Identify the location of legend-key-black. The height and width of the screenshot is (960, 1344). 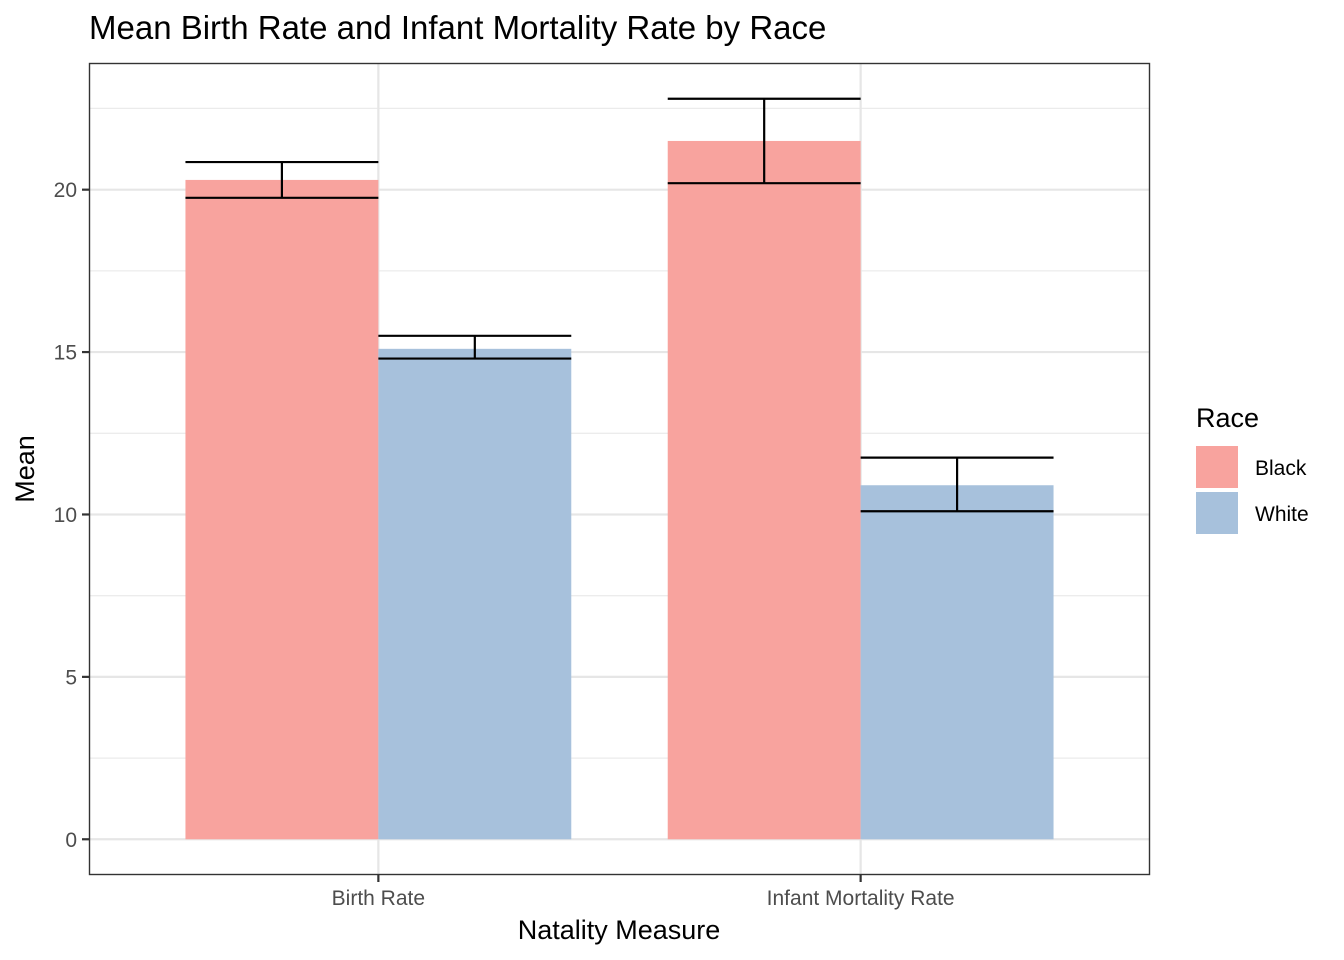
(1217, 467).